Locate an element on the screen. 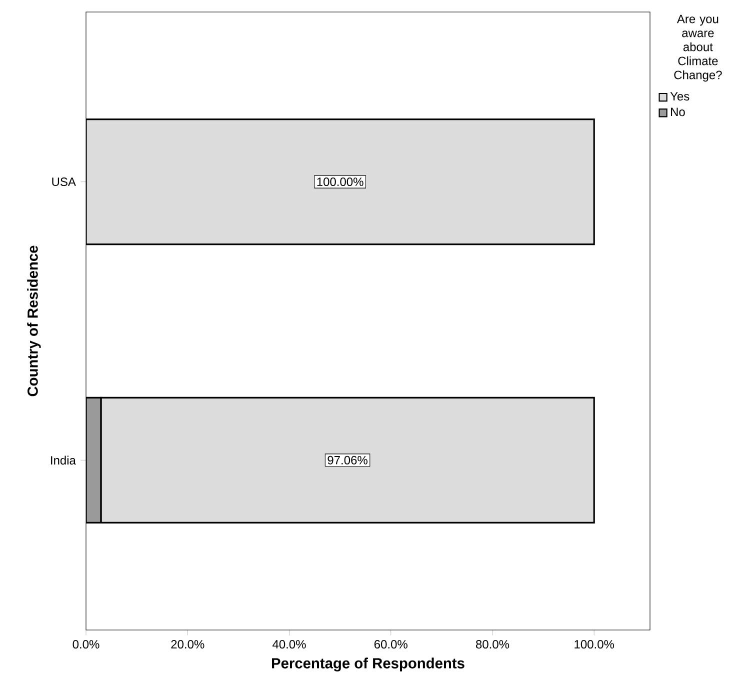 The height and width of the screenshot is (692, 733). legend-label: Yes is located at coordinates (680, 96).